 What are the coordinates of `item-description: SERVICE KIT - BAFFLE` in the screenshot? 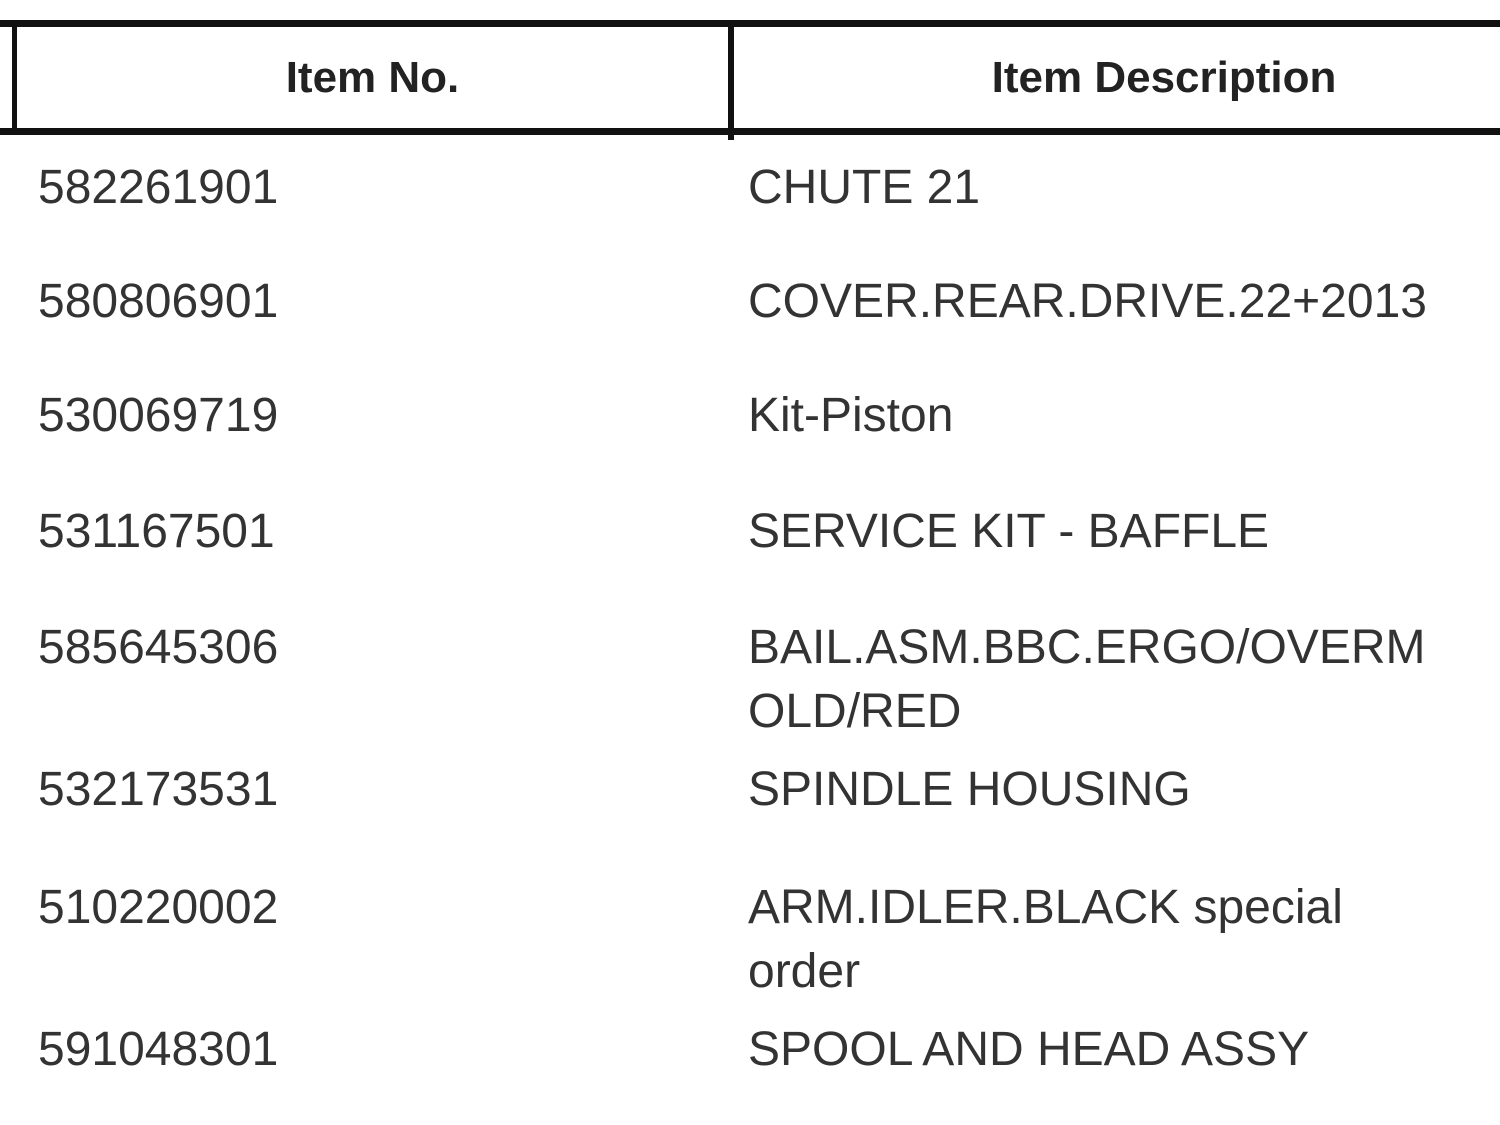 It's located at (1009, 531).